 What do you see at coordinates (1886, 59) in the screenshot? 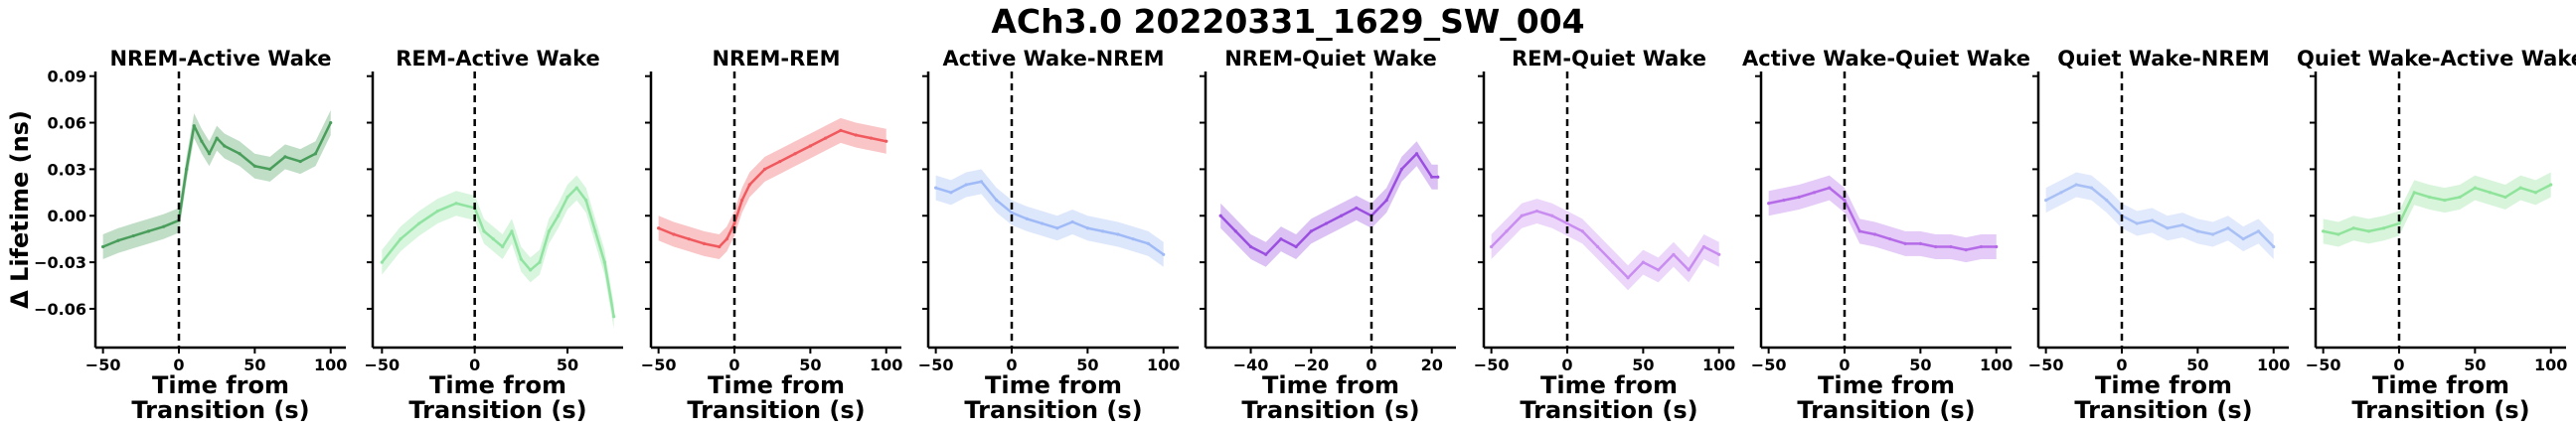
I see `panel-title: Active Wake-Quiet Wake` at bounding box center [1886, 59].